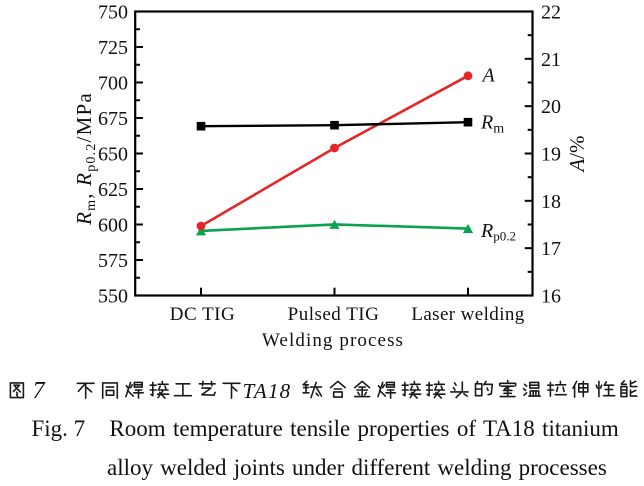  I want to click on svg-text: 700, so click(113, 84).